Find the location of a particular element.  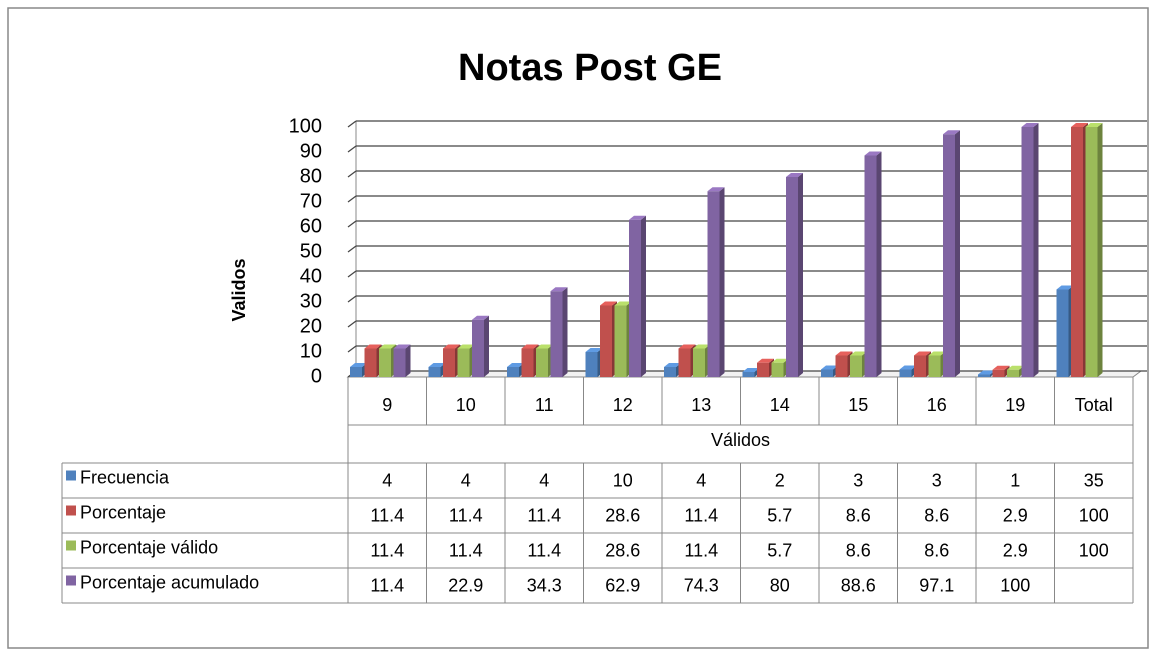

table-cell: 22.9 is located at coordinates (465, 585).